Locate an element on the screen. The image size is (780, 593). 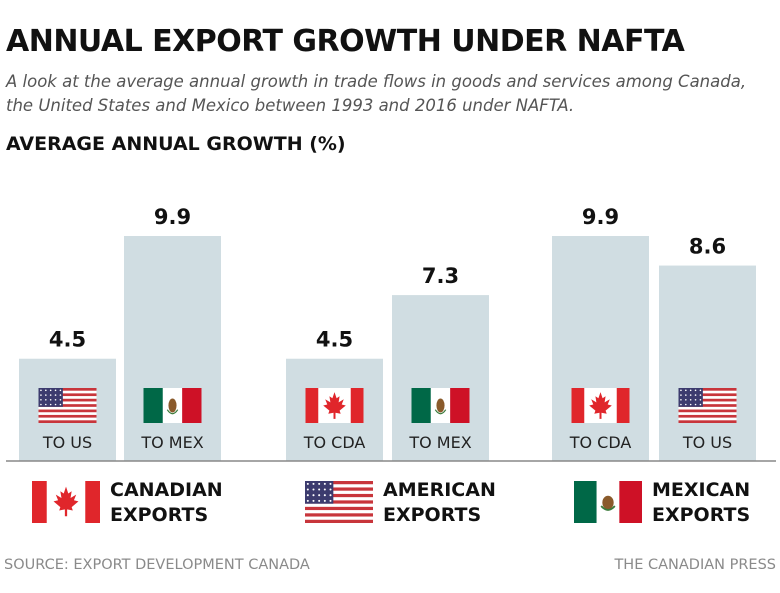
value-label-canadian-to-mex: 9.9 is located at coordinates (172, 217).